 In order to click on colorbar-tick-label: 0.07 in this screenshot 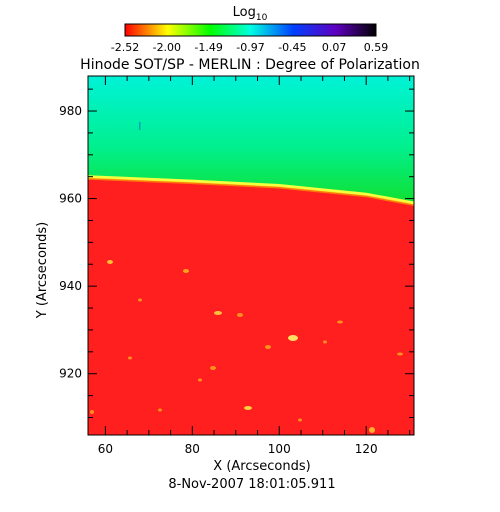, I will do `click(334, 47)`.